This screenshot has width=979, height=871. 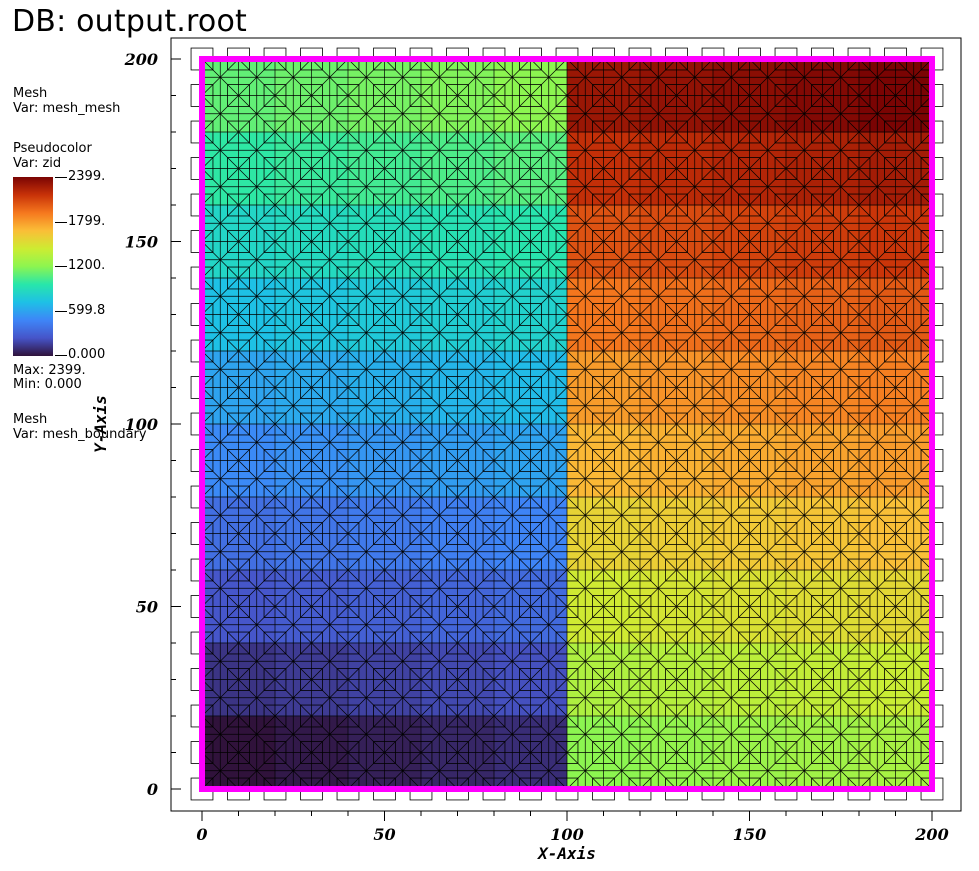 I want to click on colorbar, so click(x=33, y=266).